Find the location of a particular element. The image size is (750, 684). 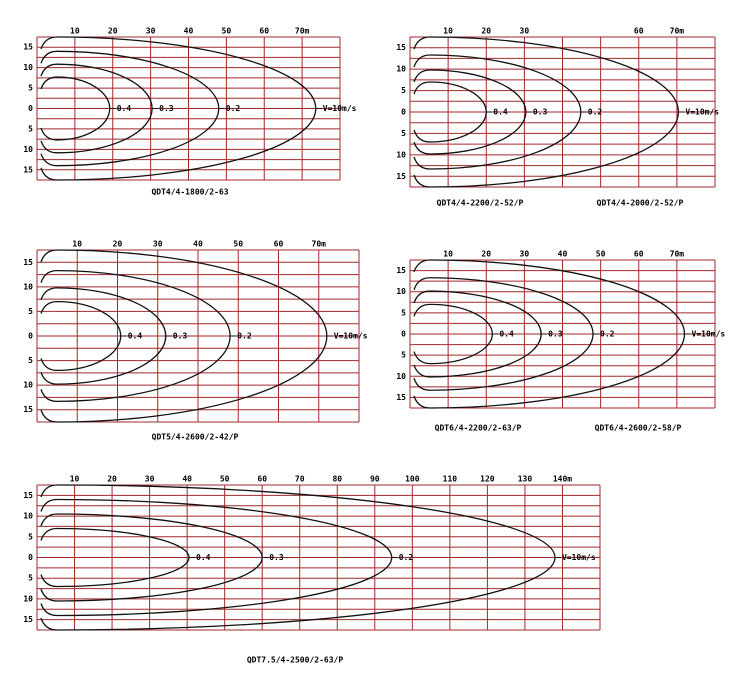

top-label: 90 is located at coordinates (375, 479).